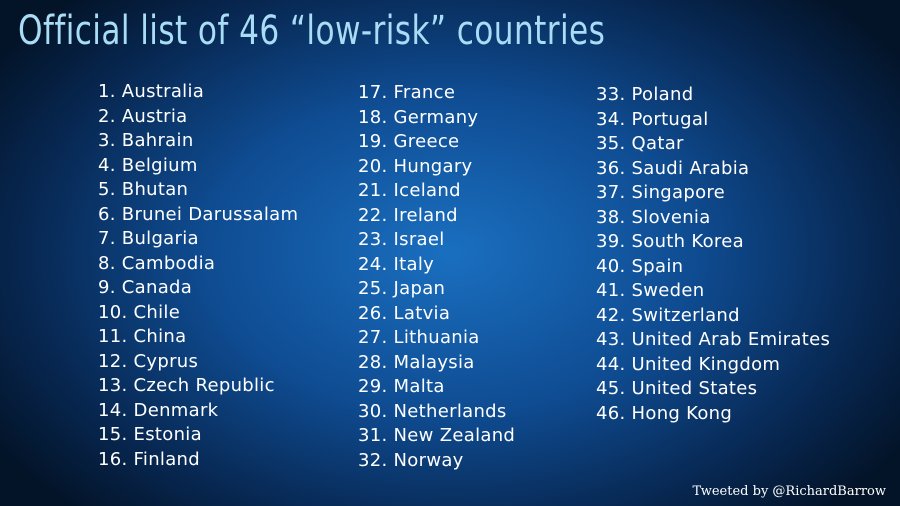 Image resolution: width=900 pixels, height=506 pixels. I want to click on country-item: 6. Brunei Darussalam, so click(198, 214).